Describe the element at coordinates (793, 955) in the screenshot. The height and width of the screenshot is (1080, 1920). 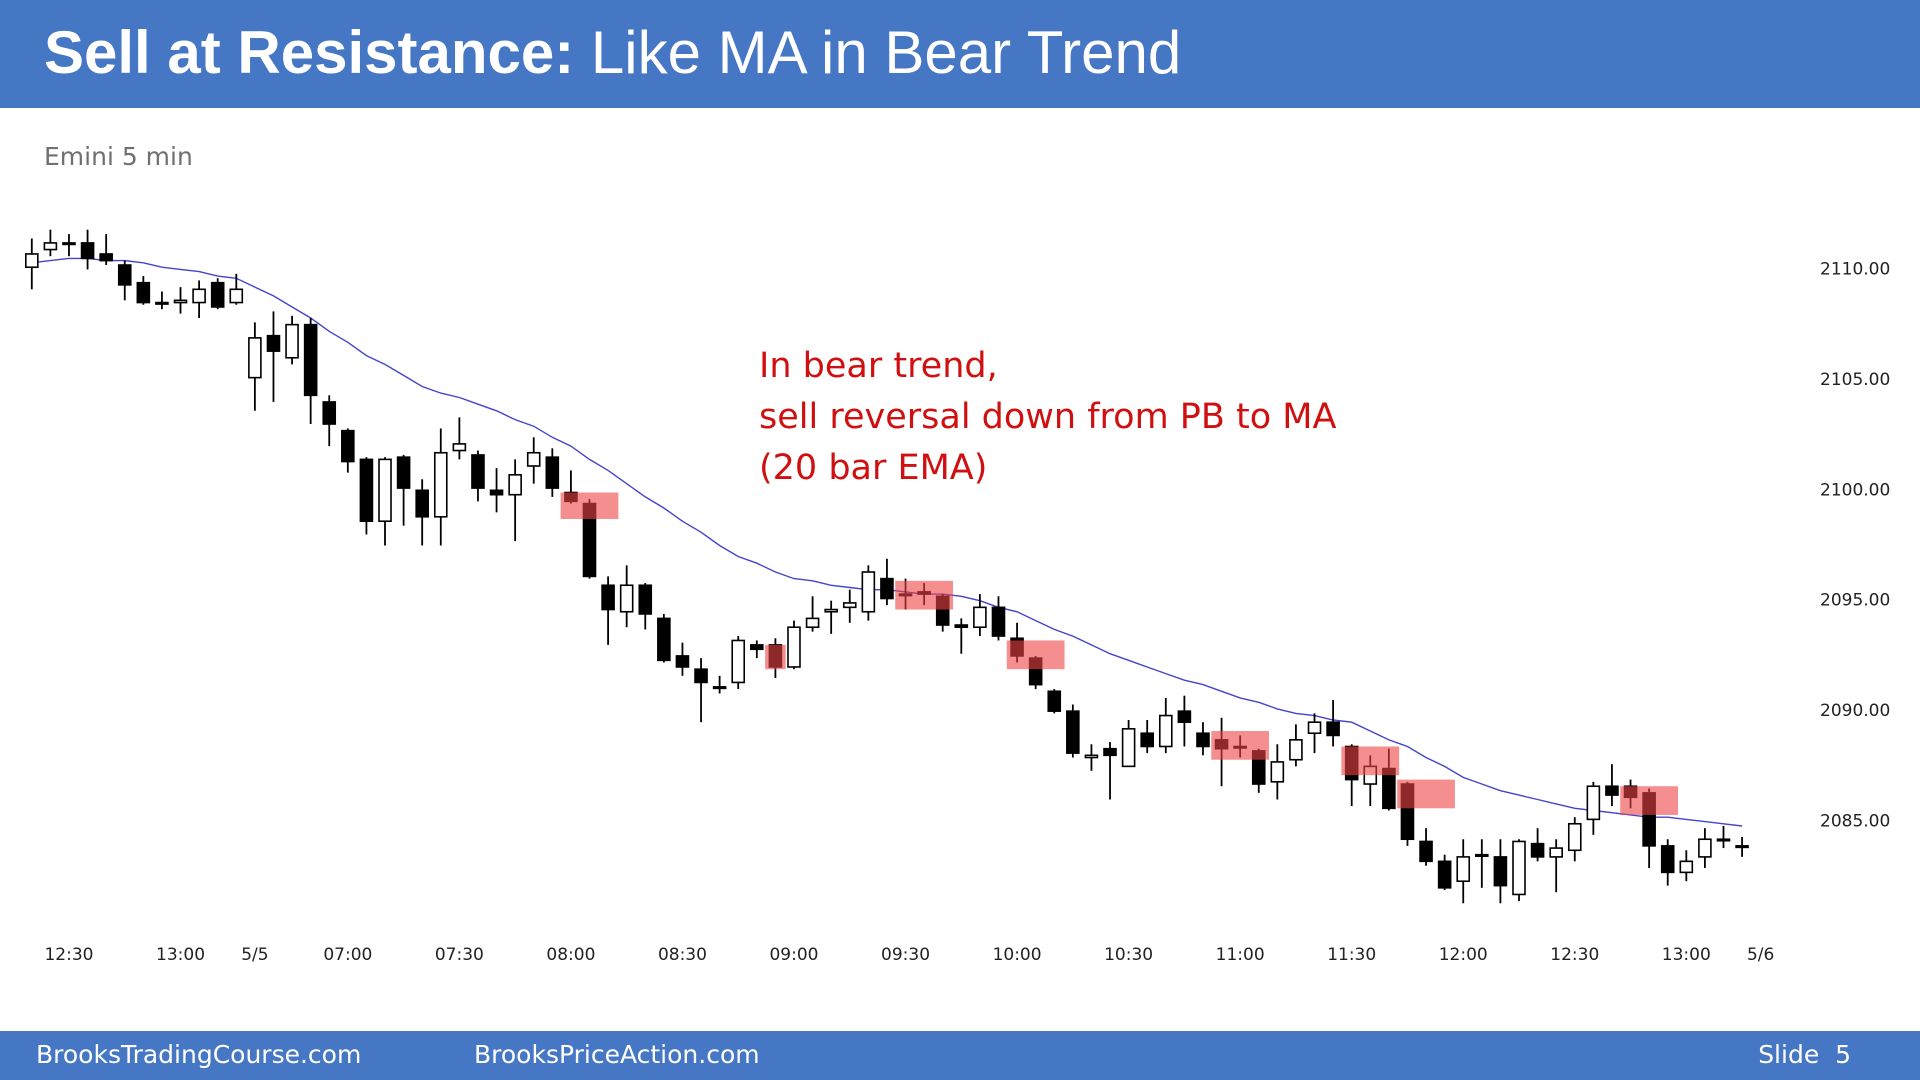
I see `x-tick-label: 09:00` at that location.